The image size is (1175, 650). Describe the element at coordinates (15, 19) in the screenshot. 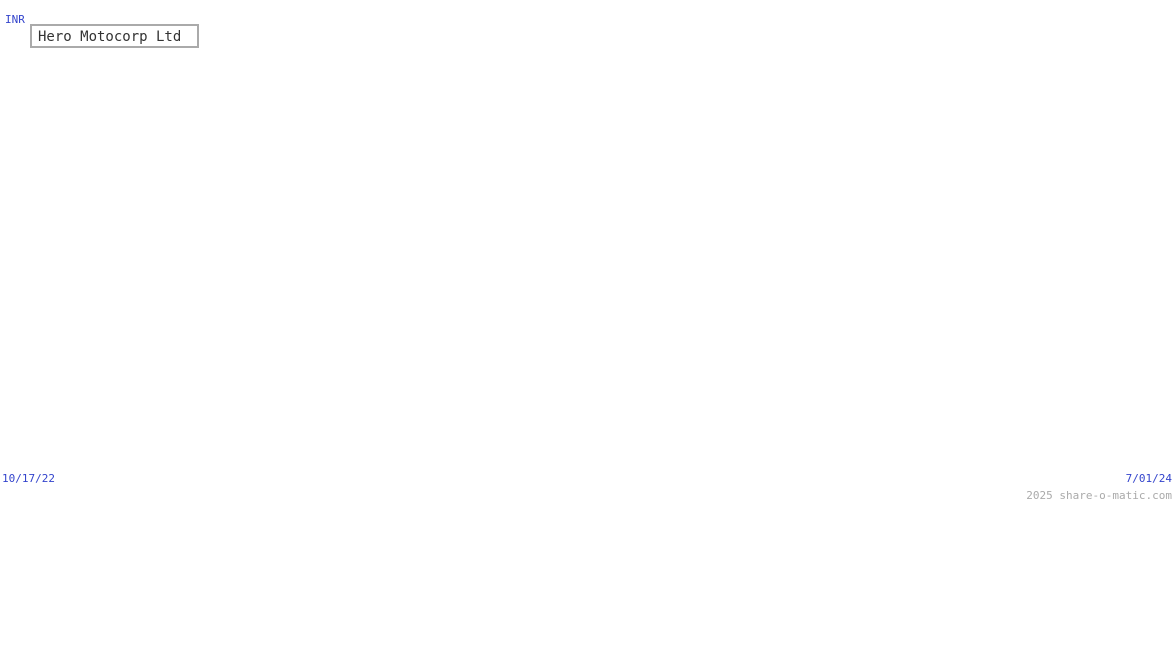

I see `unit-label: INR` at that location.